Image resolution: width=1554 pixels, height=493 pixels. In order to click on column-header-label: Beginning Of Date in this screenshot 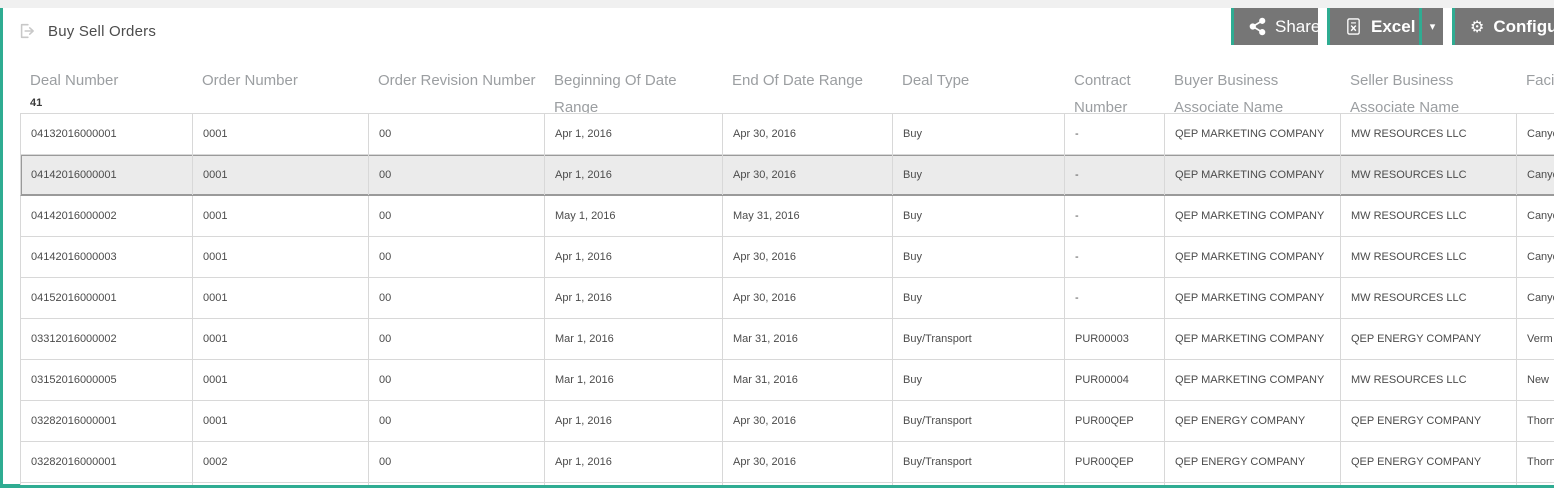, I will do `click(615, 80)`.